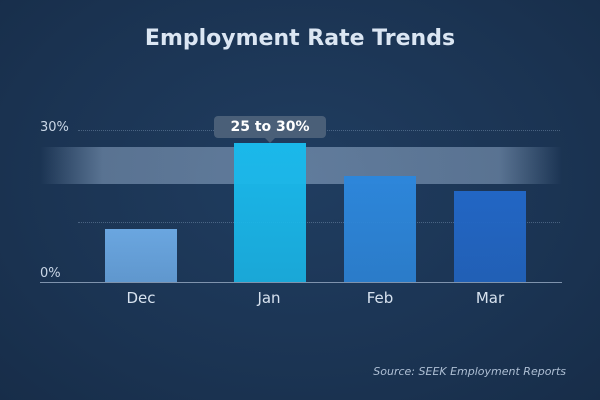 The width and height of the screenshot is (600, 400). I want to click on y-tick-30: 30%, so click(54, 127).